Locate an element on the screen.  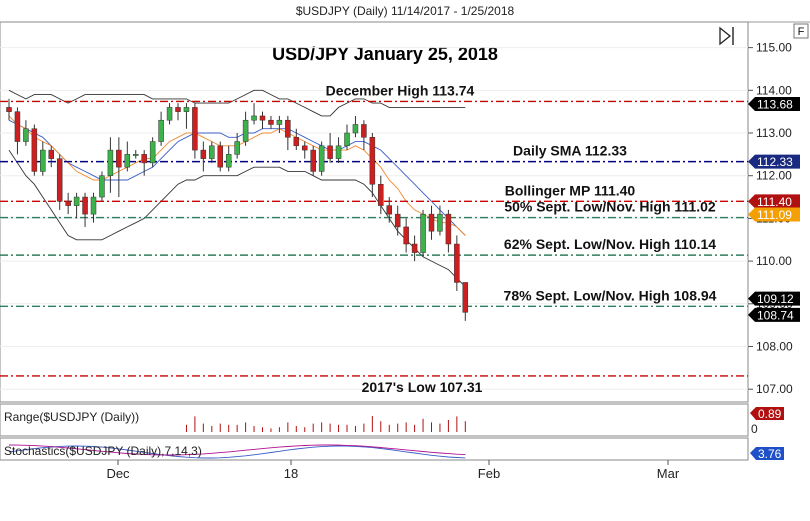
chart-title: USD/JPY January 25, 2018 is located at coordinates (385, 54).